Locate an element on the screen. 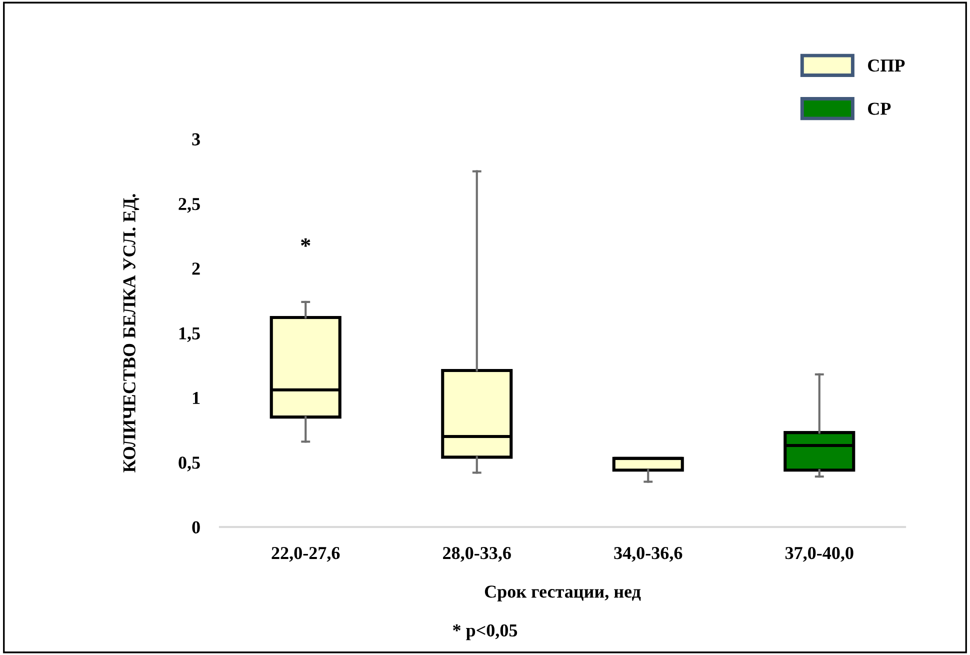 This screenshot has height=655, width=970. y-tick-label: 2 is located at coordinates (196, 268).